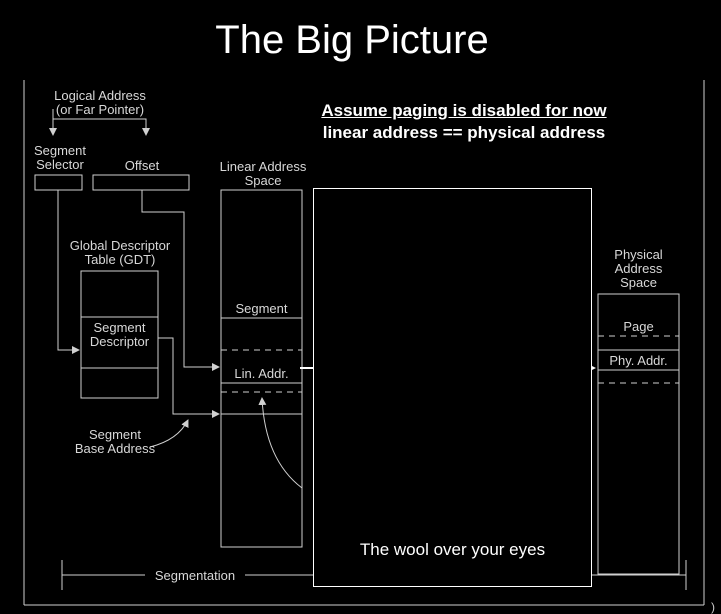 The width and height of the screenshot is (721, 614). What do you see at coordinates (115, 441) in the screenshot?
I see `segment-base-label: Segment Base Address` at bounding box center [115, 441].